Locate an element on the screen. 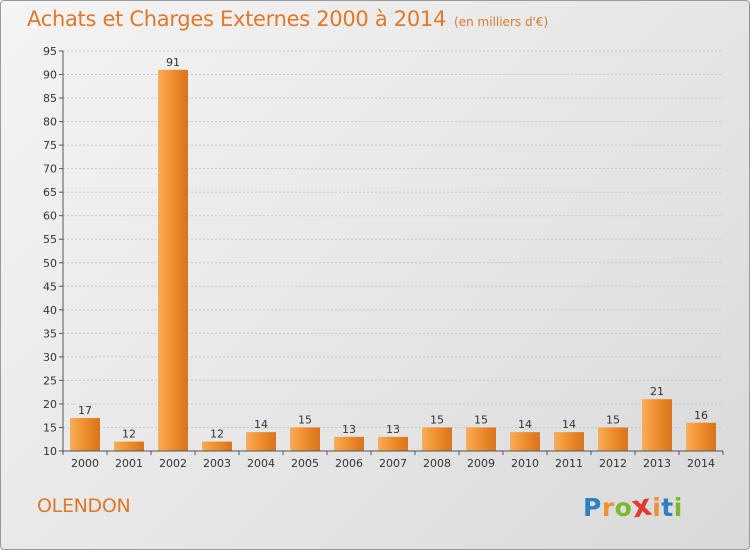  bar-2006 is located at coordinates (349, 443).